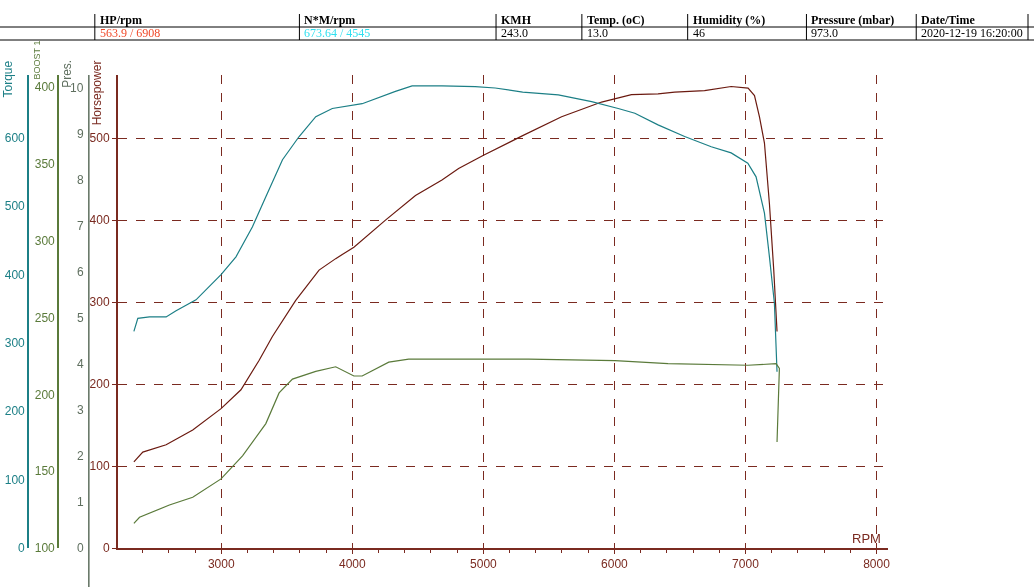  I want to click on x-tick-label: 5000, so click(484, 564).